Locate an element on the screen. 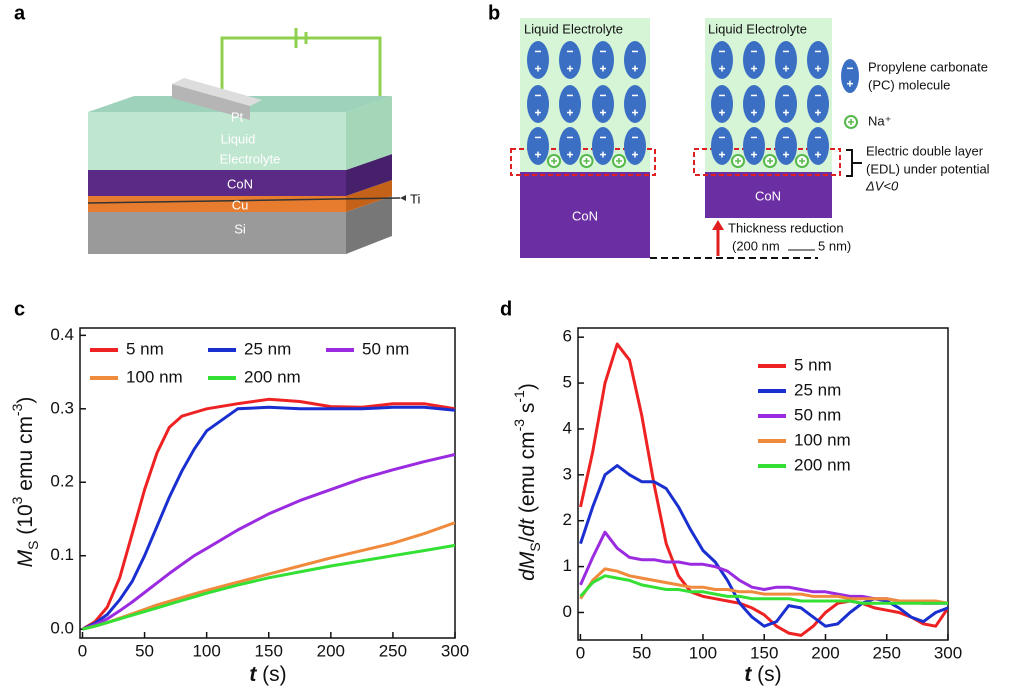 This screenshot has height=693, width=1024. y-tick-label: 4 is located at coordinates (567, 427).